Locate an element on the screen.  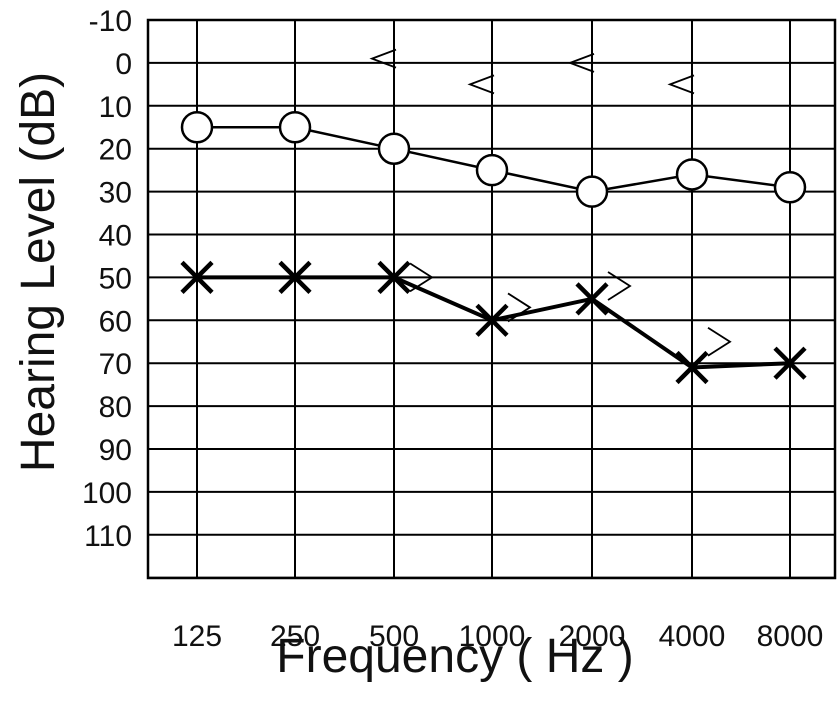
y-tick-label: 70 is located at coordinates (115, 364).